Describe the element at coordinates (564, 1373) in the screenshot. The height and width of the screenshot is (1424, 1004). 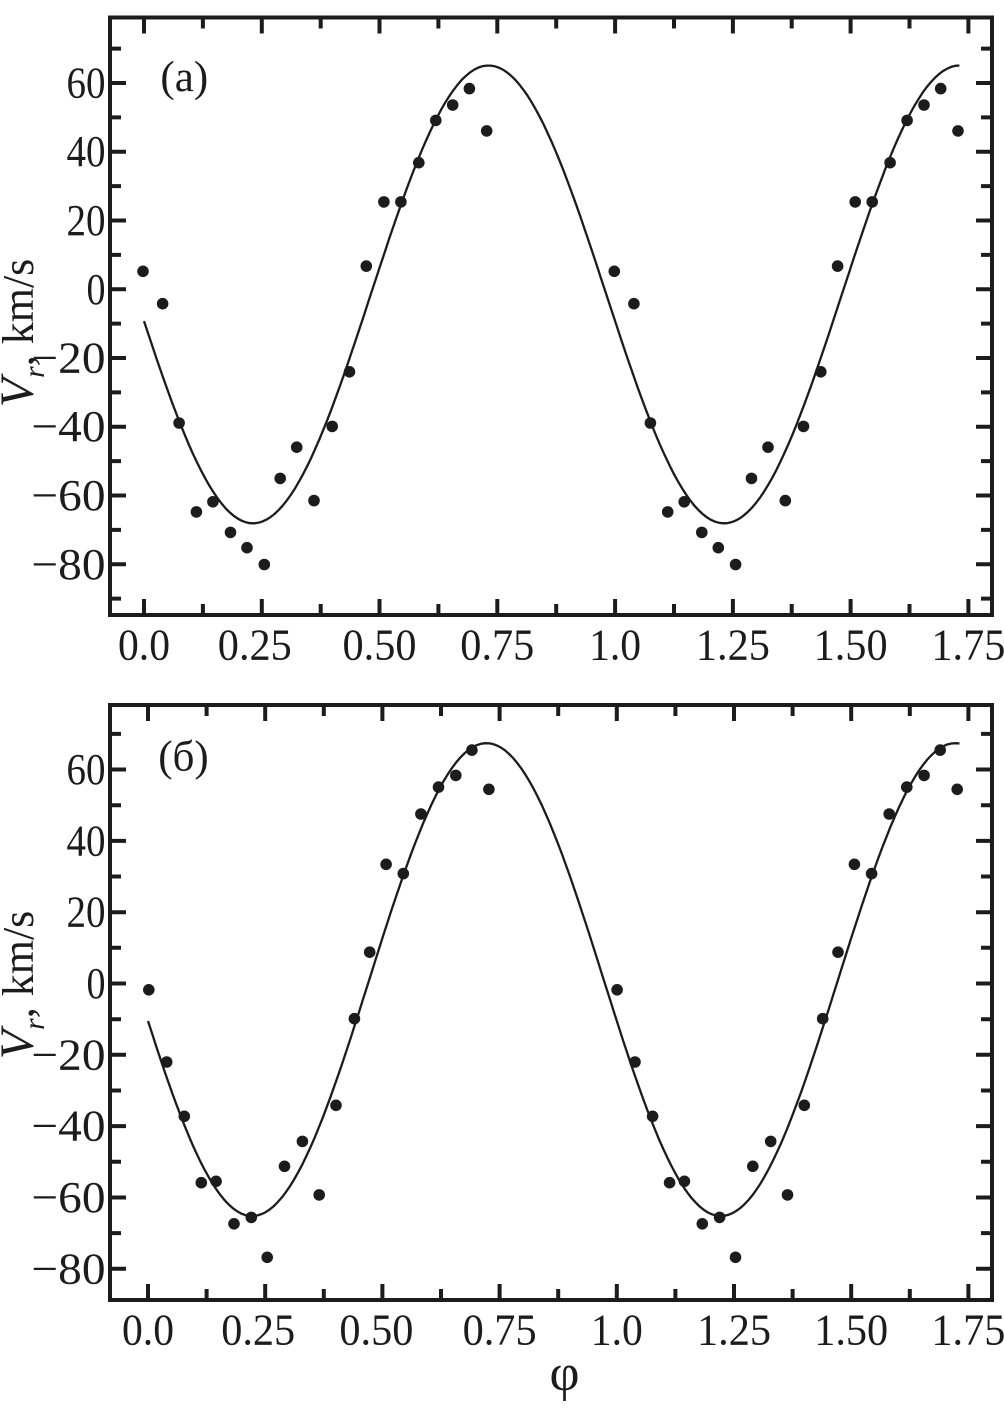
I see `svg-text: φ` at that location.